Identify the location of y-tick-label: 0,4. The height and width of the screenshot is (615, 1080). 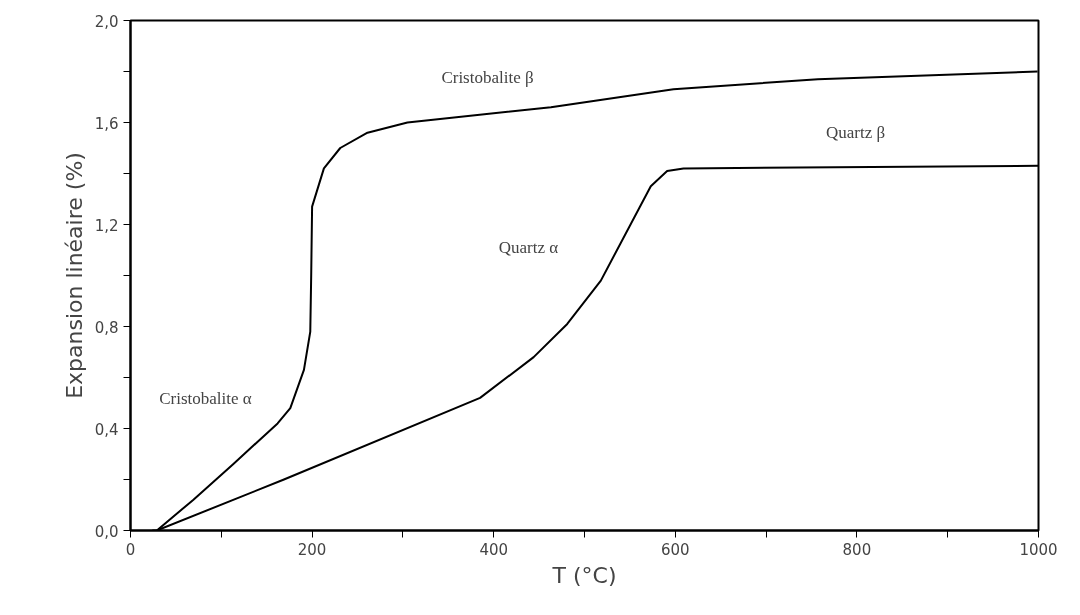
(106, 429).